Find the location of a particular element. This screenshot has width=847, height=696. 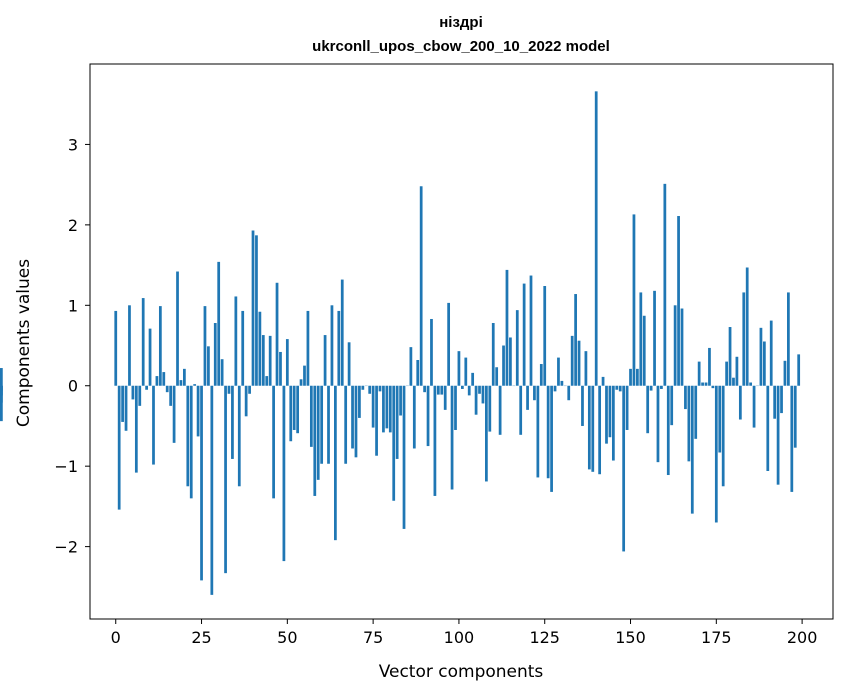

chart-title: ніздрі is located at coordinates (461, 22).